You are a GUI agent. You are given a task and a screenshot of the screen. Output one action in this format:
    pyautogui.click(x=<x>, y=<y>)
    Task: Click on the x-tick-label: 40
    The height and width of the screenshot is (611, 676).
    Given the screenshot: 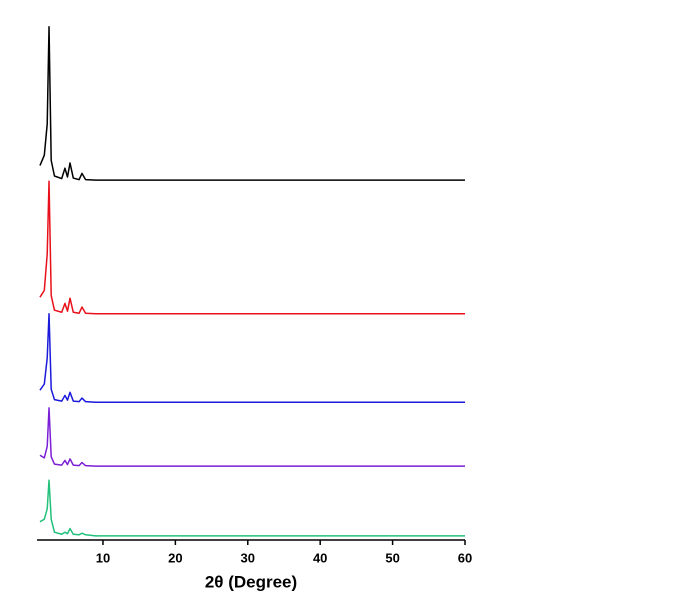 What is the action you would take?
    pyautogui.click(x=320, y=557)
    